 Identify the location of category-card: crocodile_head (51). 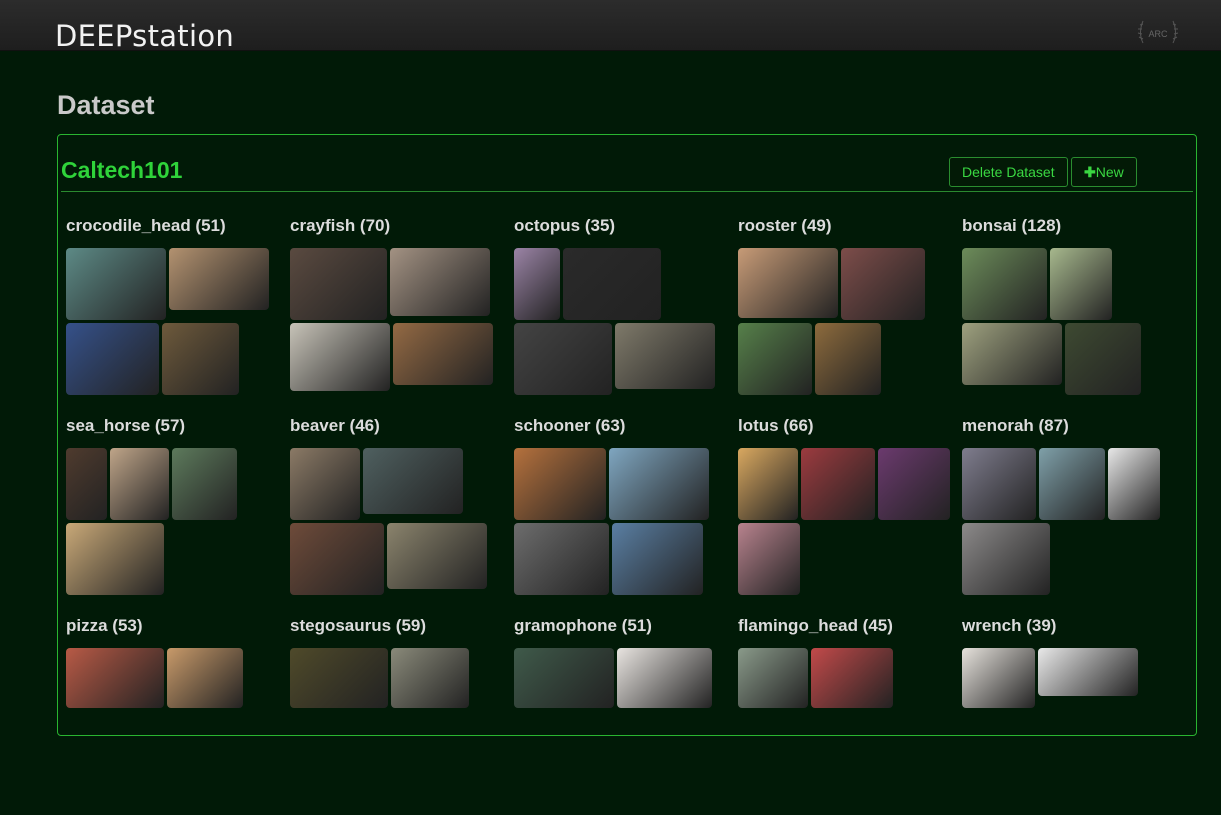
(178, 315).